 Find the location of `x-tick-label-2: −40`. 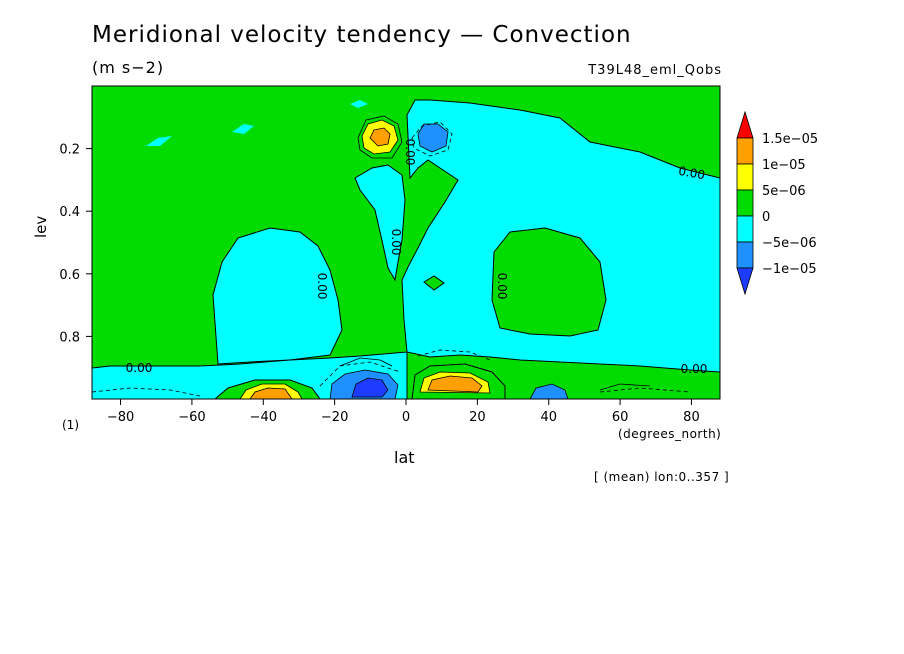

x-tick-label-2: −40 is located at coordinates (263, 417).